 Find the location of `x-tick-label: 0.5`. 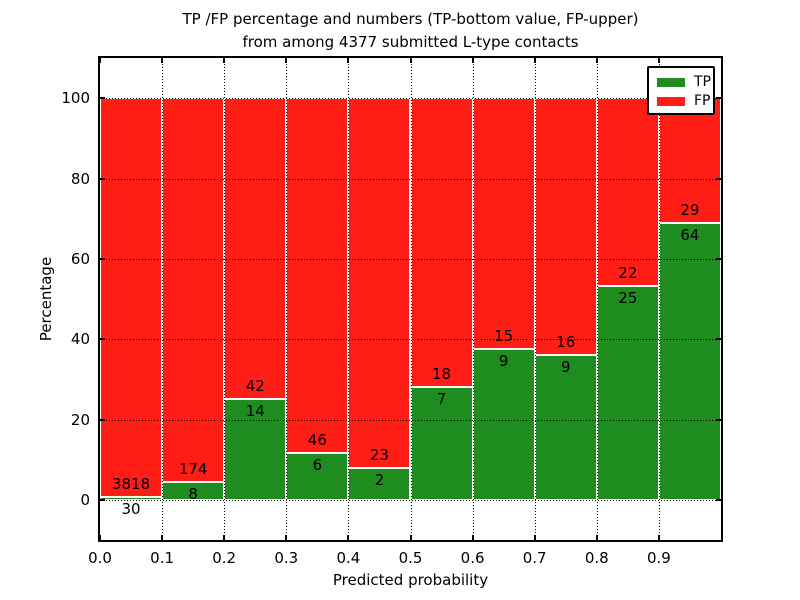

x-tick-label: 0.5 is located at coordinates (410, 558).